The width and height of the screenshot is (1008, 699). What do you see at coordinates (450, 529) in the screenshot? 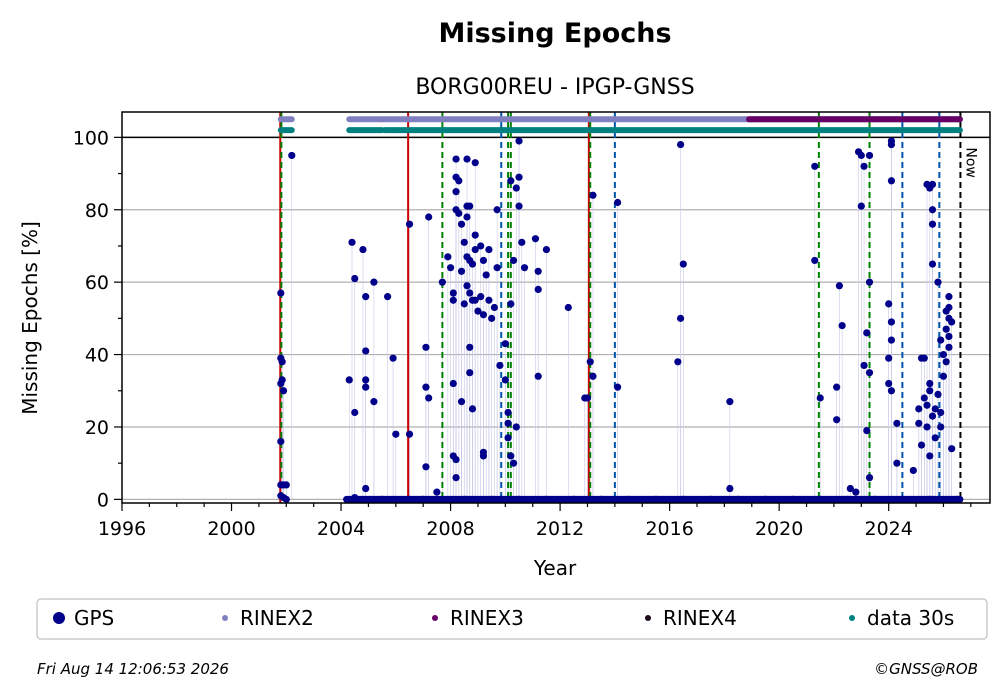
I see `x-tick-label: 2008` at bounding box center [450, 529].